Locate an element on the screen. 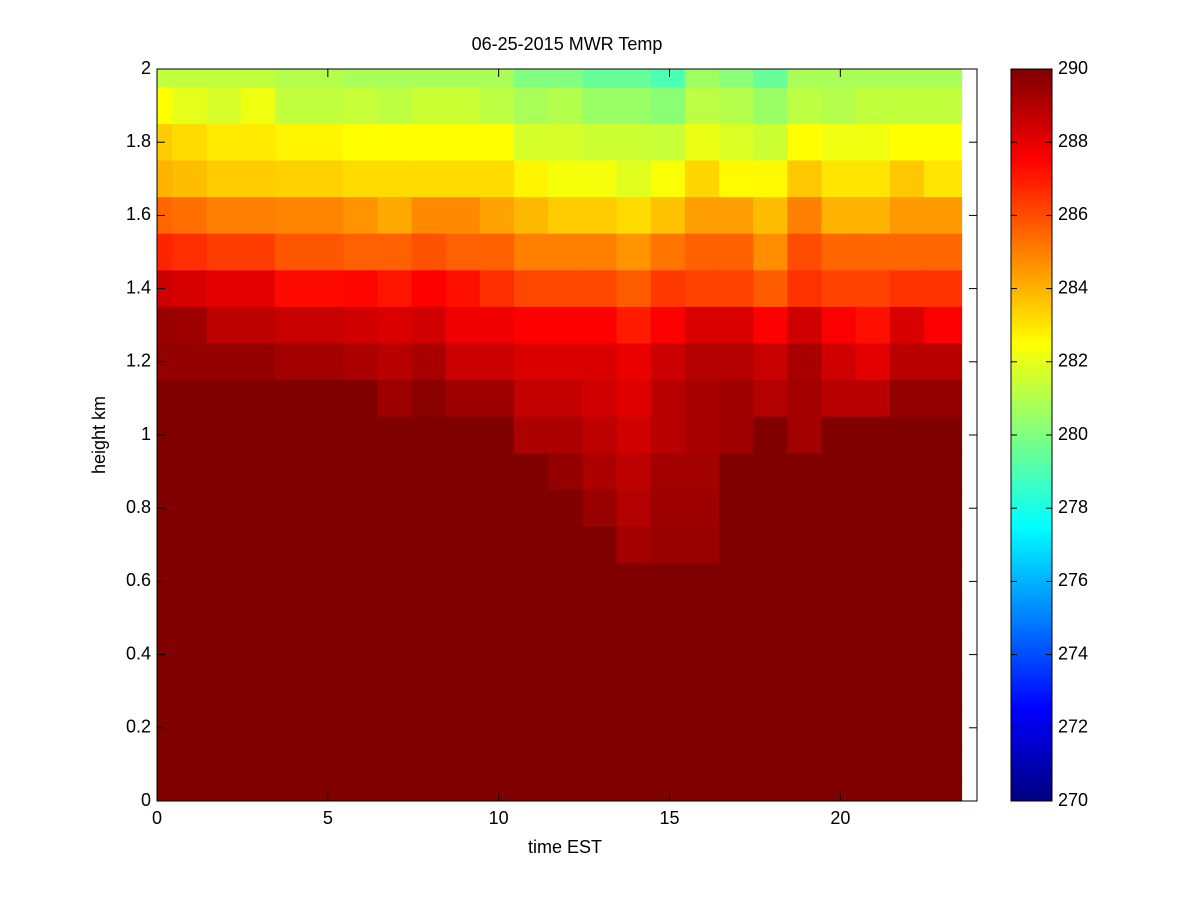  x-tick-label: 15 is located at coordinates (669, 818).